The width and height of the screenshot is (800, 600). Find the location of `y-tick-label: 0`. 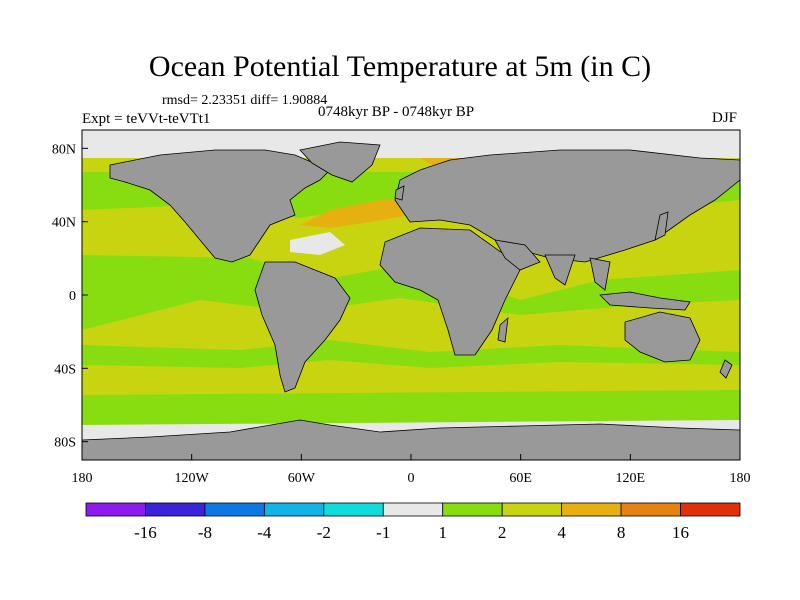

y-tick-label: 0 is located at coordinates (72, 296).